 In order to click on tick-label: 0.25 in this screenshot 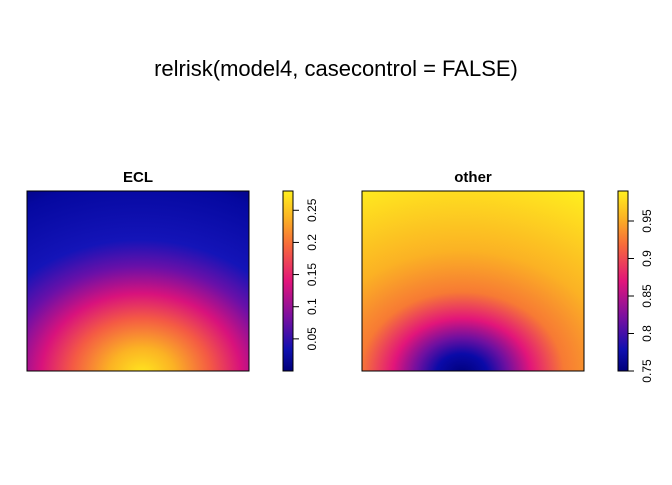, I will do `click(312, 210)`.